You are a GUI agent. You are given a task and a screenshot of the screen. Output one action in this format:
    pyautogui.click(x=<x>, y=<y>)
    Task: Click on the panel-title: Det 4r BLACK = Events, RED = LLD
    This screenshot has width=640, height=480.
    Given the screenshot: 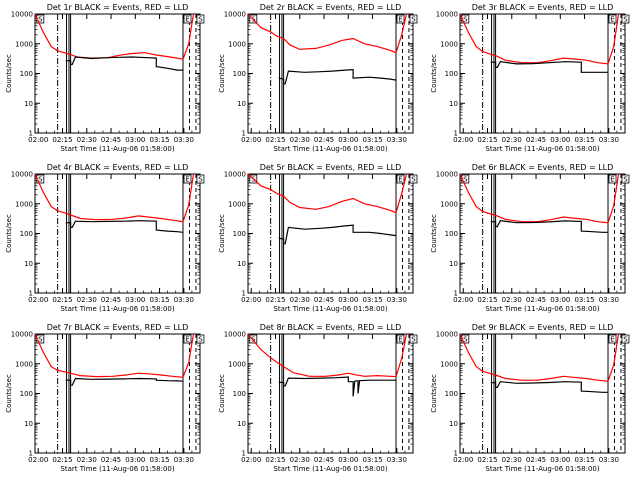 What is the action you would take?
    pyautogui.click(x=118, y=167)
    